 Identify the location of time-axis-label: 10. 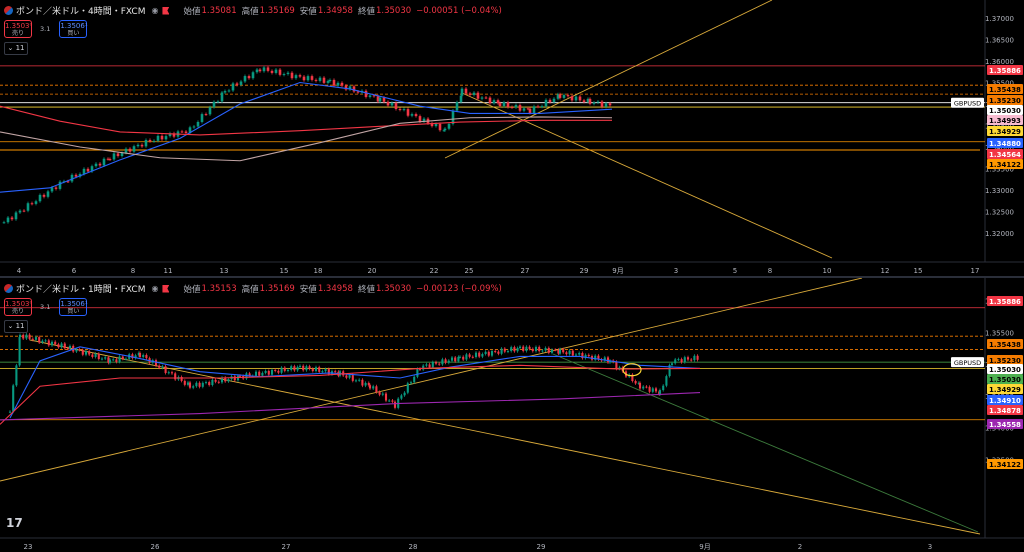
(827, 271).